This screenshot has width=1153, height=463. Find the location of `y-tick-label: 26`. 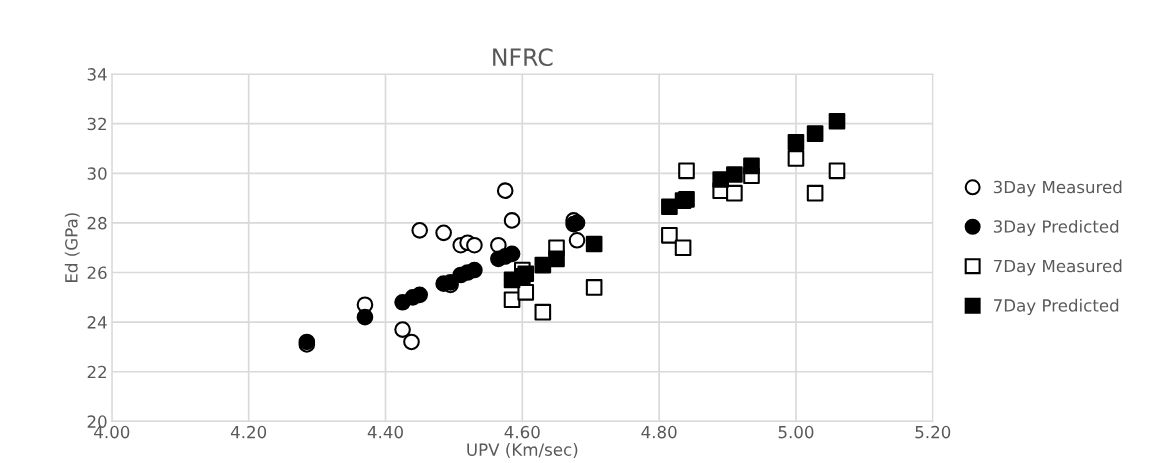

y-tick-label: 26 is located at coordinates (97, 273).